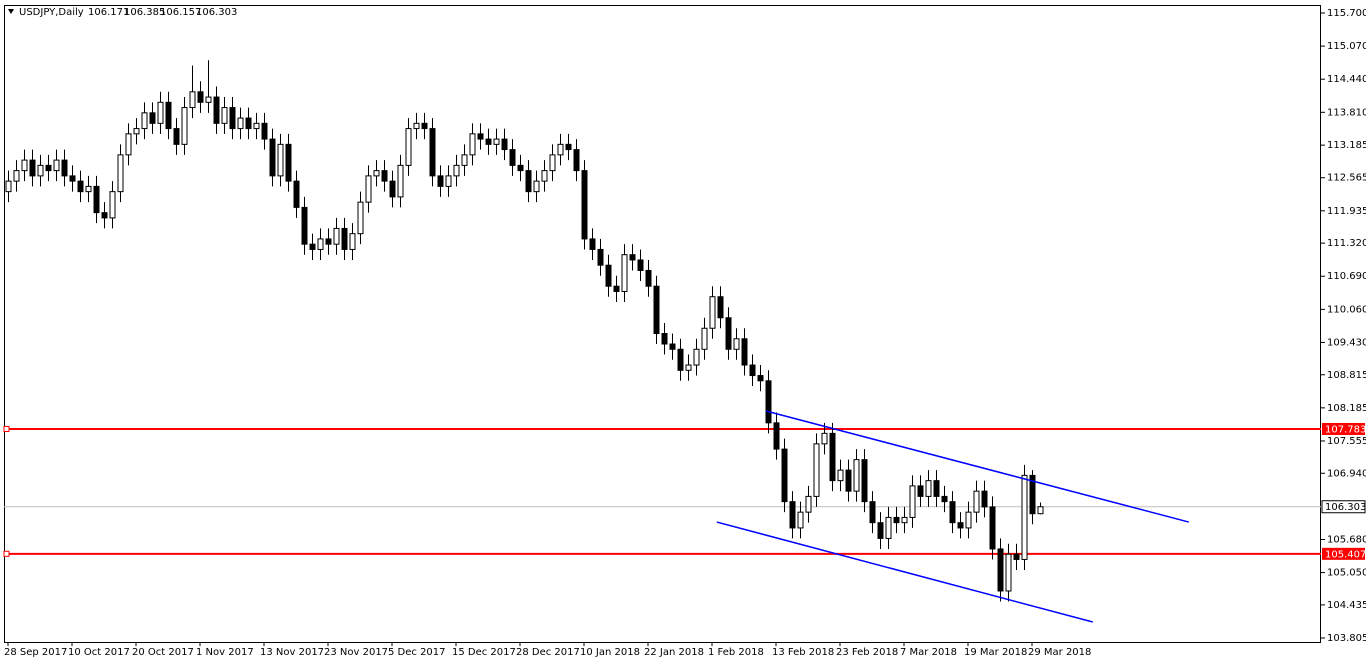 The image size is (1366, 665). What do you see at coordinates (6, 553) in the screenshot?
I see `level-handle` at bounding box center [6, 553].